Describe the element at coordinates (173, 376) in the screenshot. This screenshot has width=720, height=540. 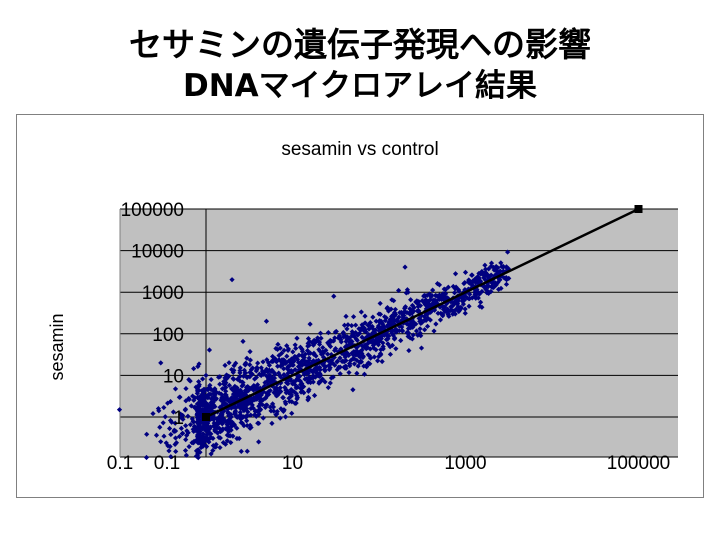
I see `y-tick-label: 10` at that location.